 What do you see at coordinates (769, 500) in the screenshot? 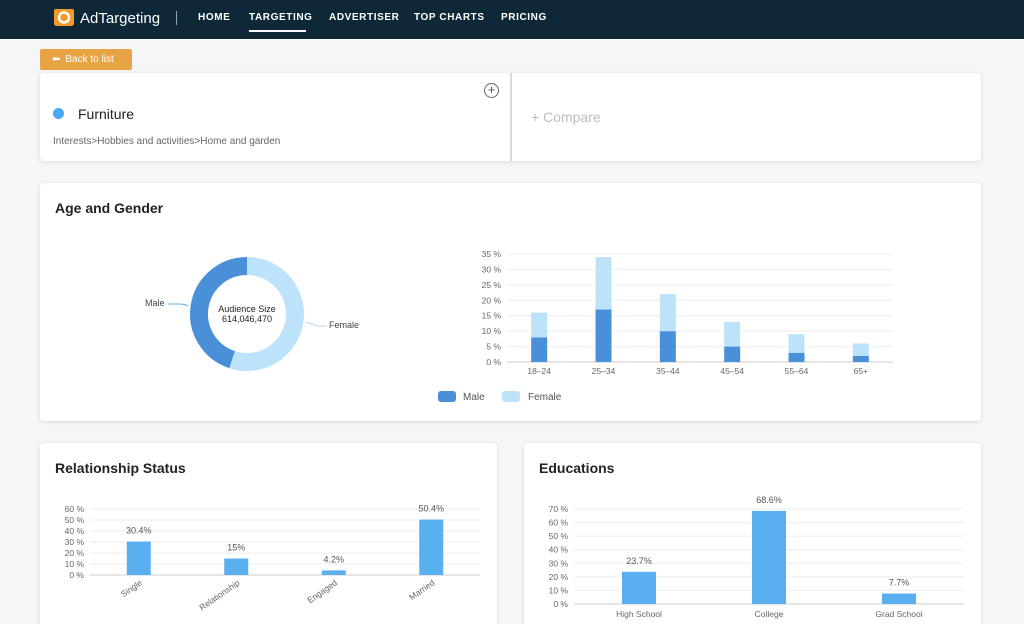
I see `education-data-label: 68.6%` at bounding box center [769, 500].